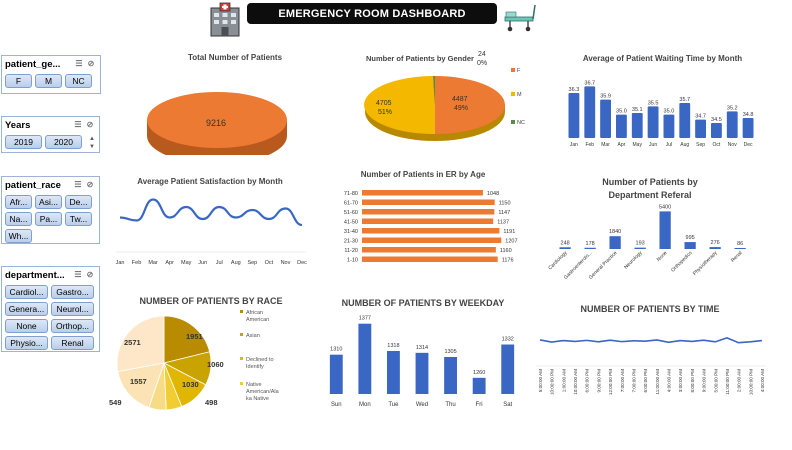 The height and width of the screenshot is (450, 792). I want to click on pie-slice-m, so click(399, 105).